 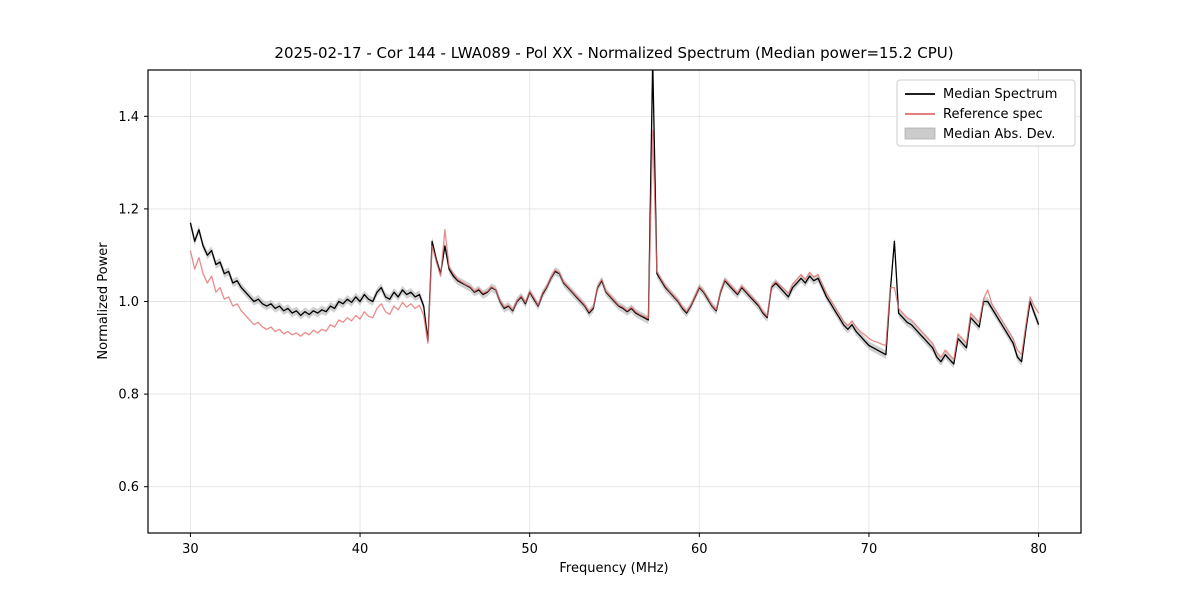 I want to click on legend-item-median-spectrum: Median Spectrum, so click(x=981, y=94).